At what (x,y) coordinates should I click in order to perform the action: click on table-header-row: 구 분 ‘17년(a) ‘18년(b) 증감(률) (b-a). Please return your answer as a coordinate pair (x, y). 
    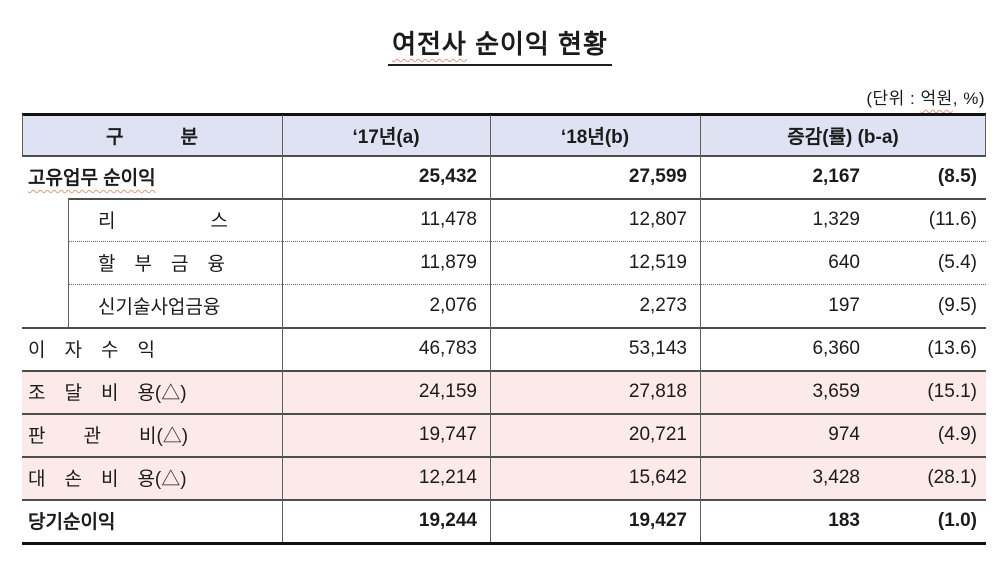
    Looking at the image, I should click on (504, 135).